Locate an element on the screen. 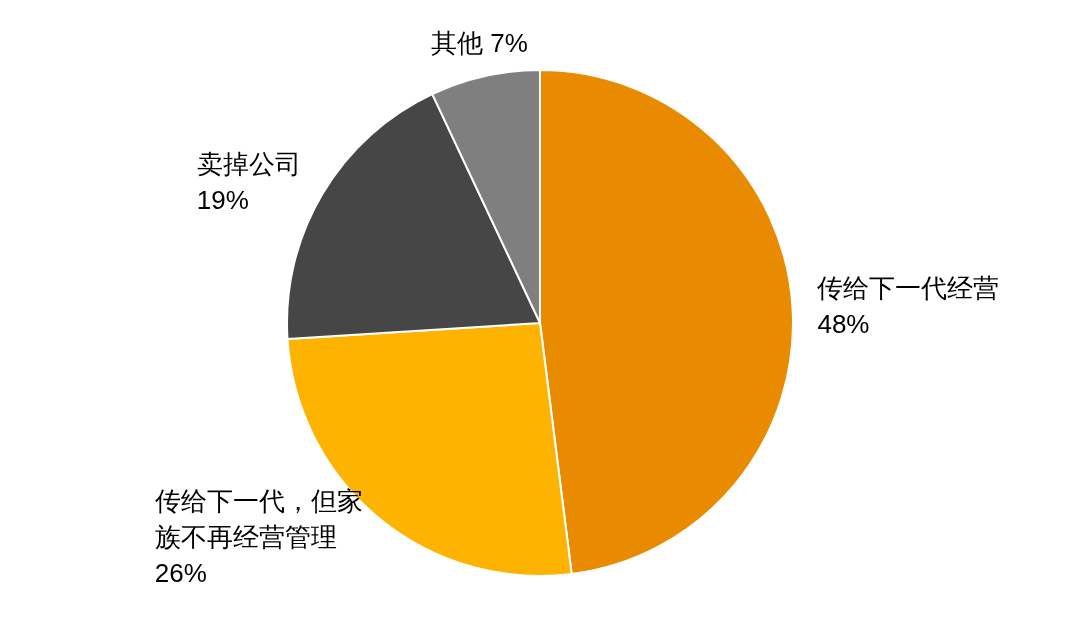 The image size is (1080, 630). slice-label: 传给下一代，但家族不再经营管理 is located at coordinates (258, 519).